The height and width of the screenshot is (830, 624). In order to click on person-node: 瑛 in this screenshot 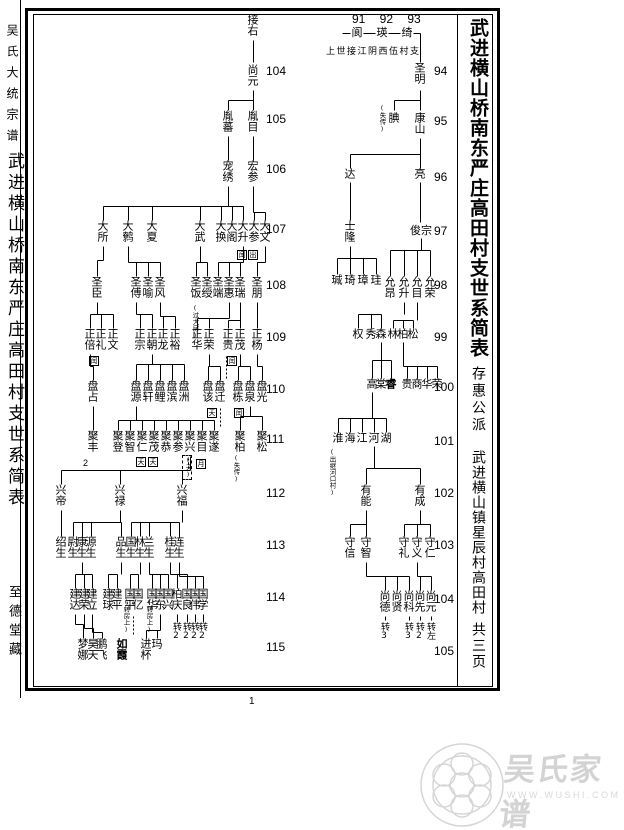, I will do `click(382, 32)`.